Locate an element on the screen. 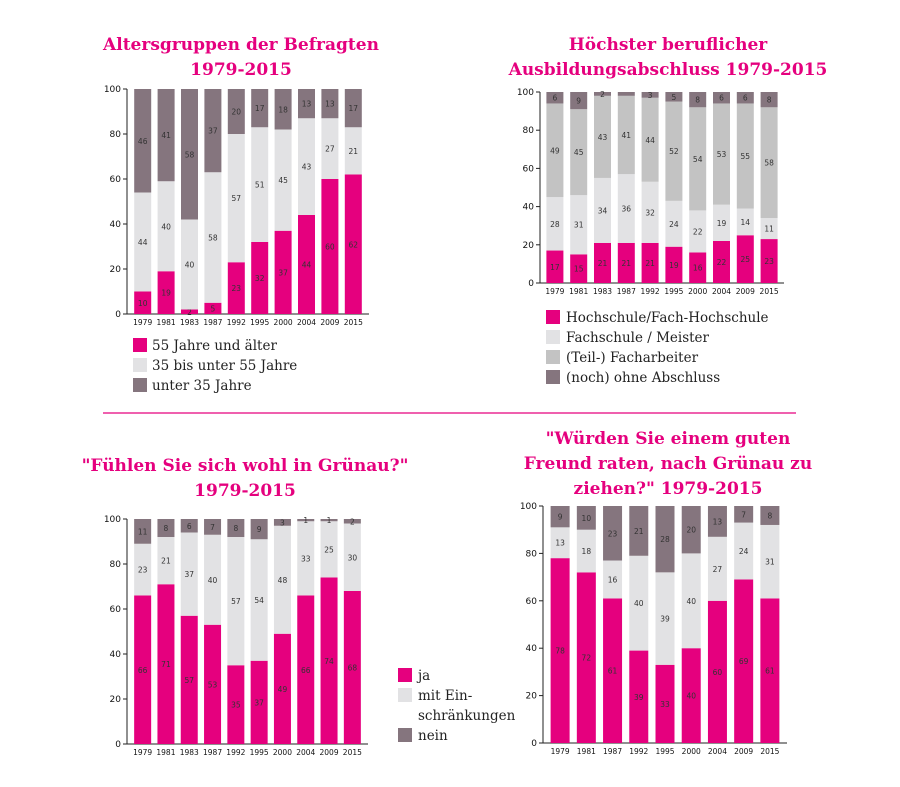  chart1-data-label: 20 is located at coordinates (237, 112).